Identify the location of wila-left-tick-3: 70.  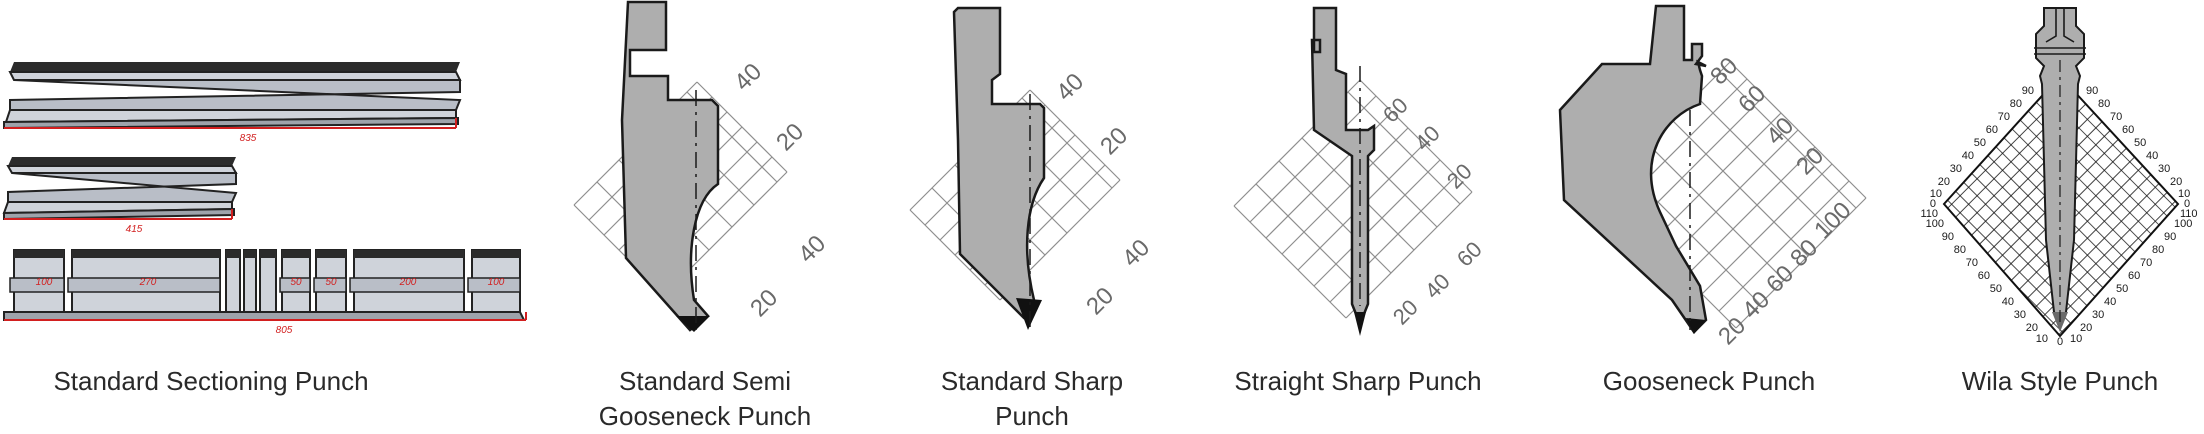
(2004, 117).